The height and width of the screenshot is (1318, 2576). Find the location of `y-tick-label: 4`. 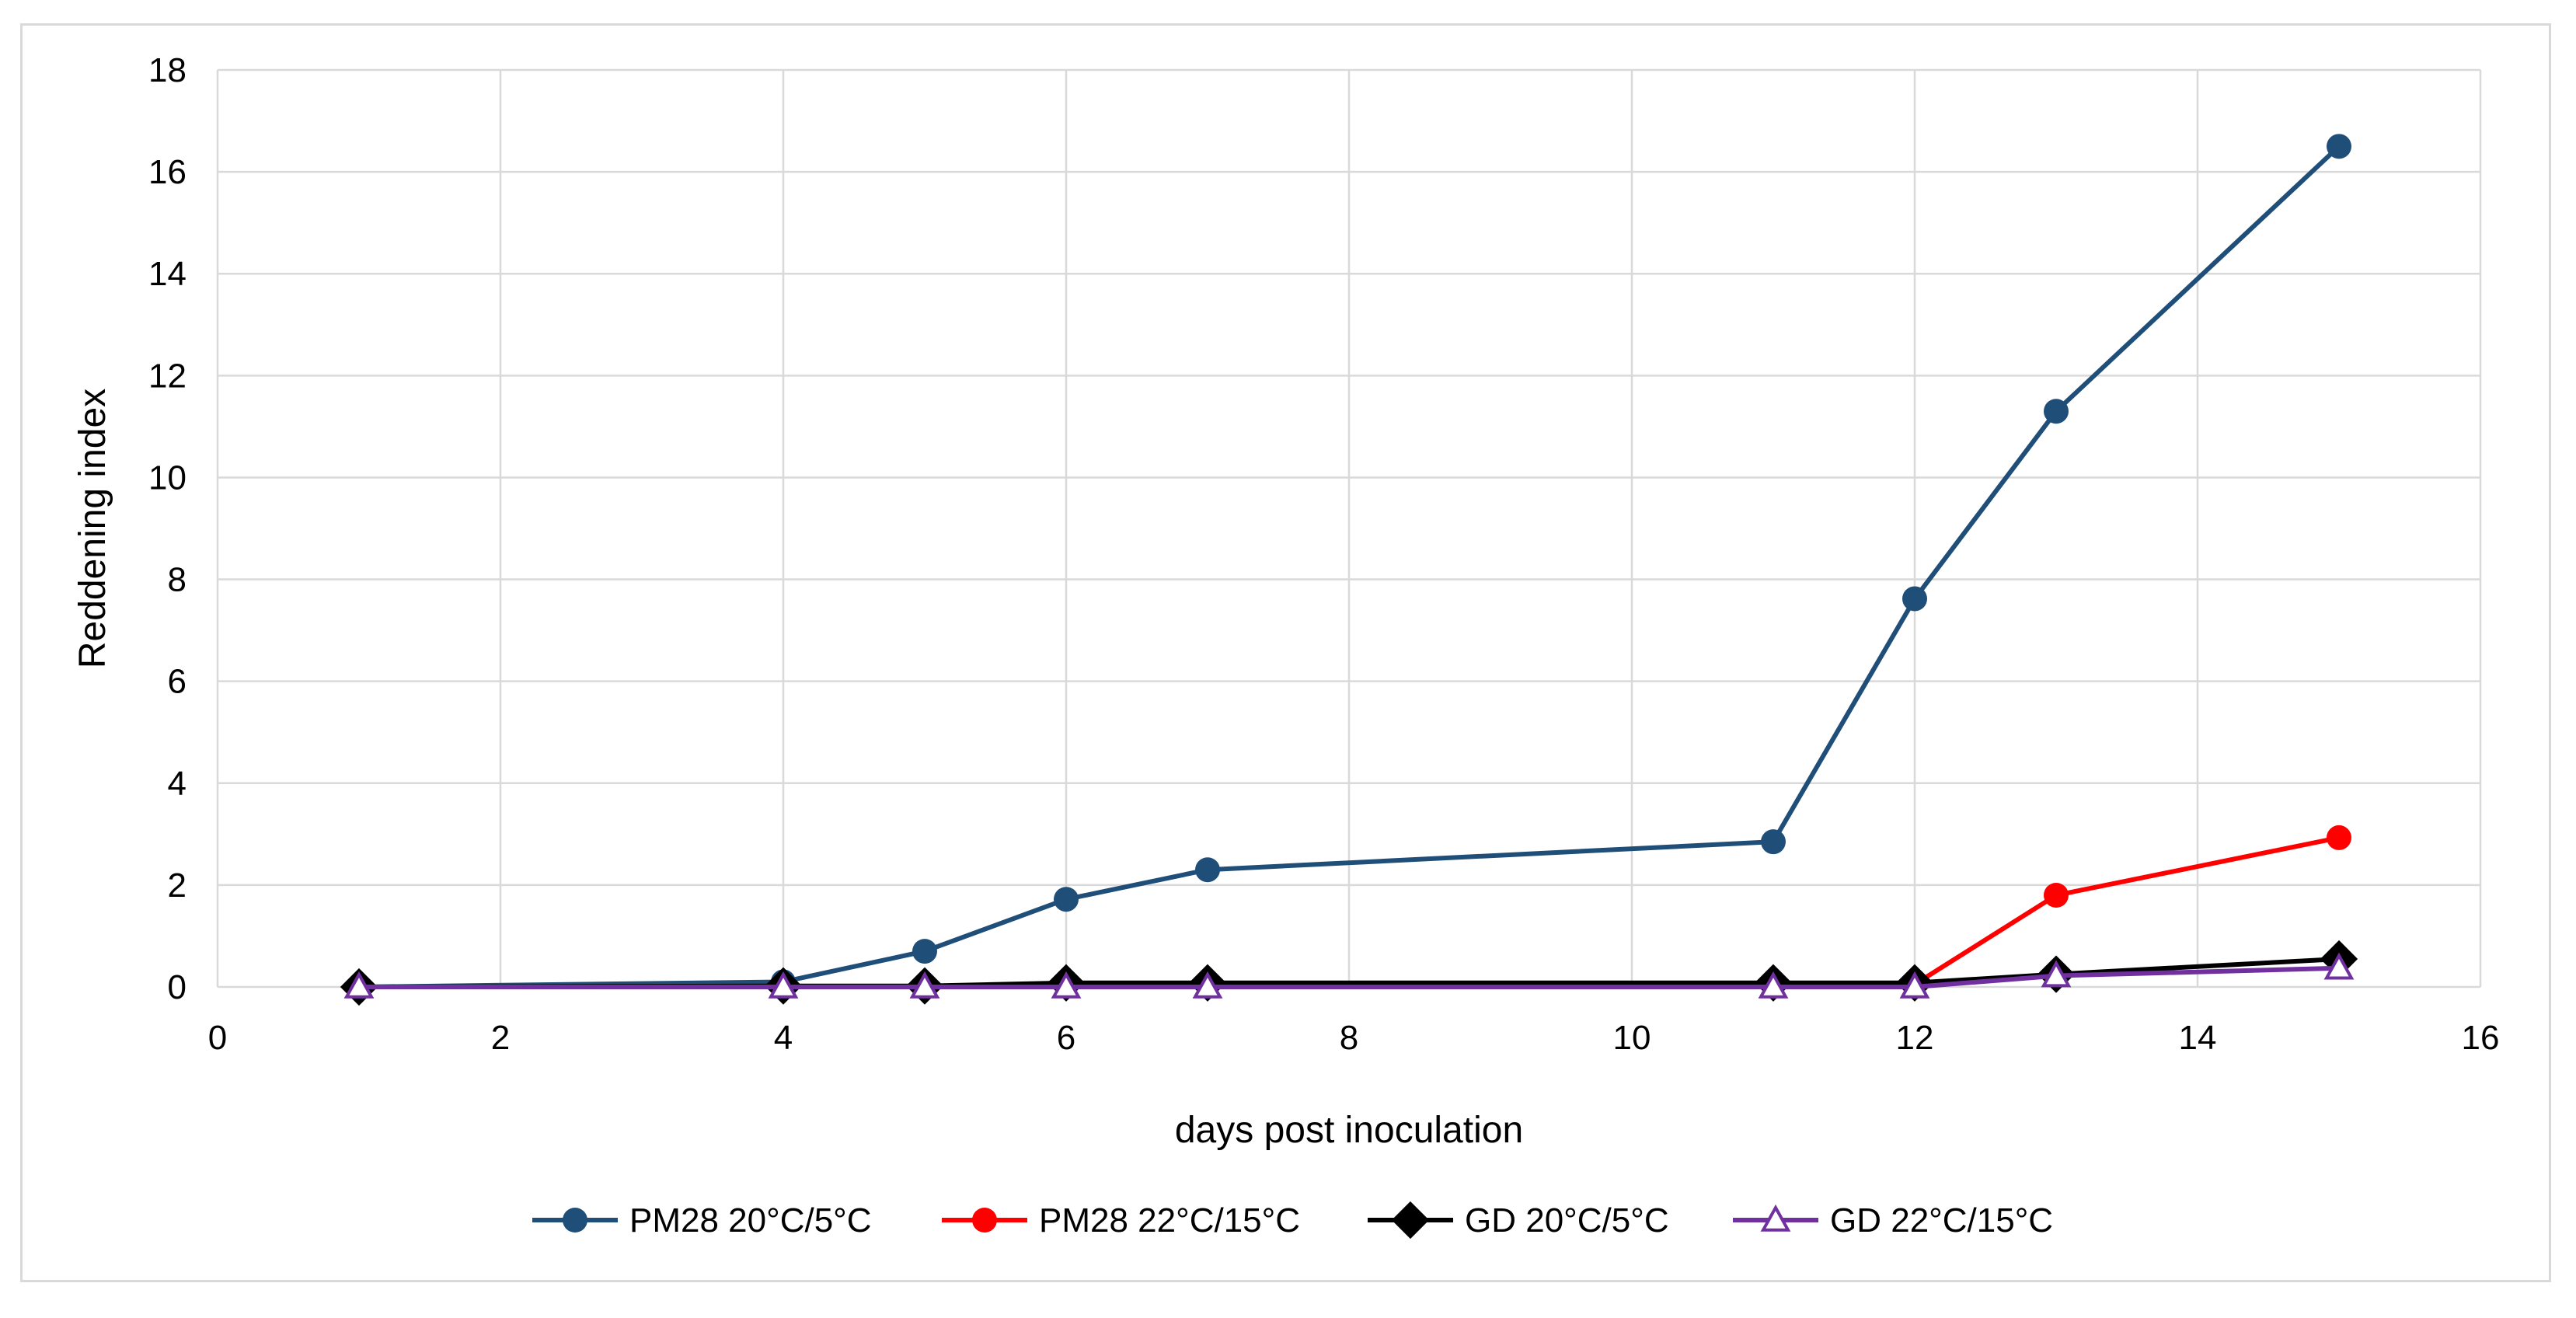

y-tick-label: 4 is located at coordinates (177, 784).